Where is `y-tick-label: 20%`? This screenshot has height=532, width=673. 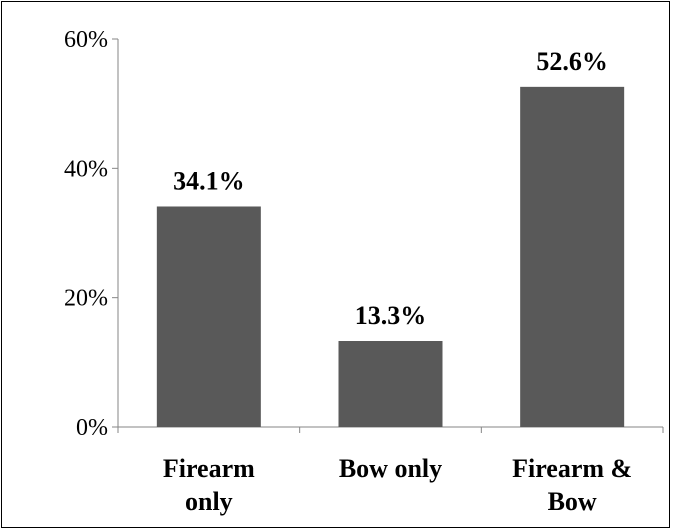 y-tick-label: 20% is located at coordinates (86, 299).